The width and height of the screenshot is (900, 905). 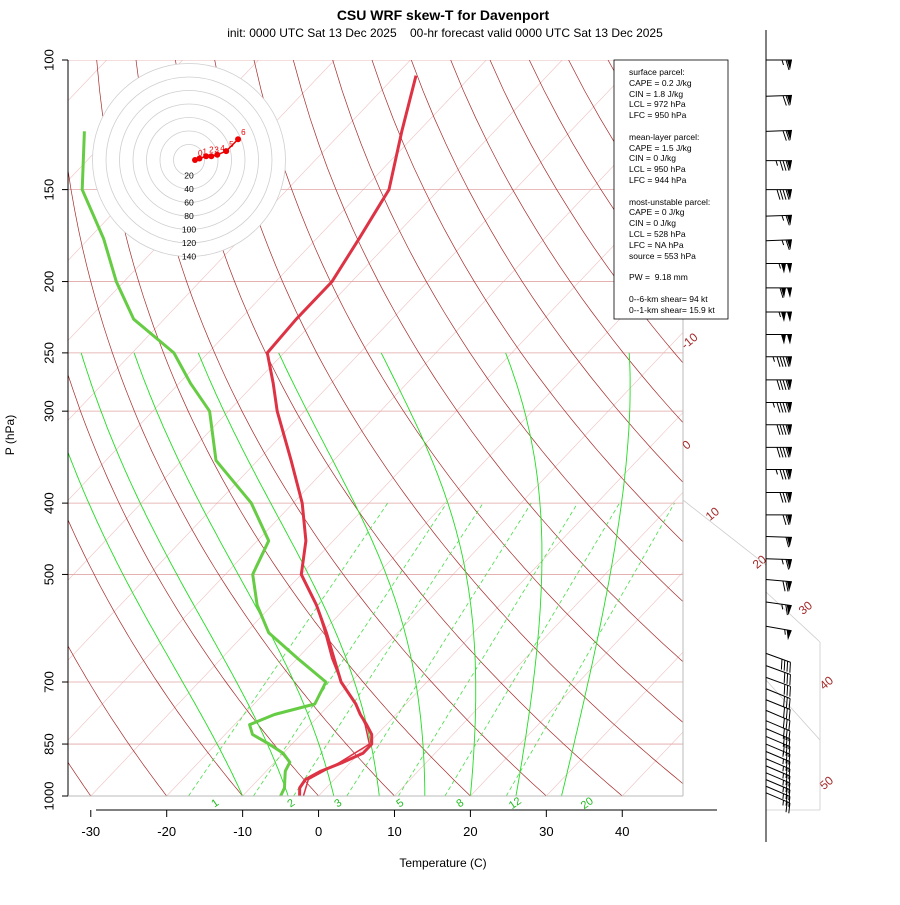 What do you see at coordinates (657, 169) in the screenshot?
I see `info-mean-lcl: LCL = 950 hPa` at bounding box center [657, 169].